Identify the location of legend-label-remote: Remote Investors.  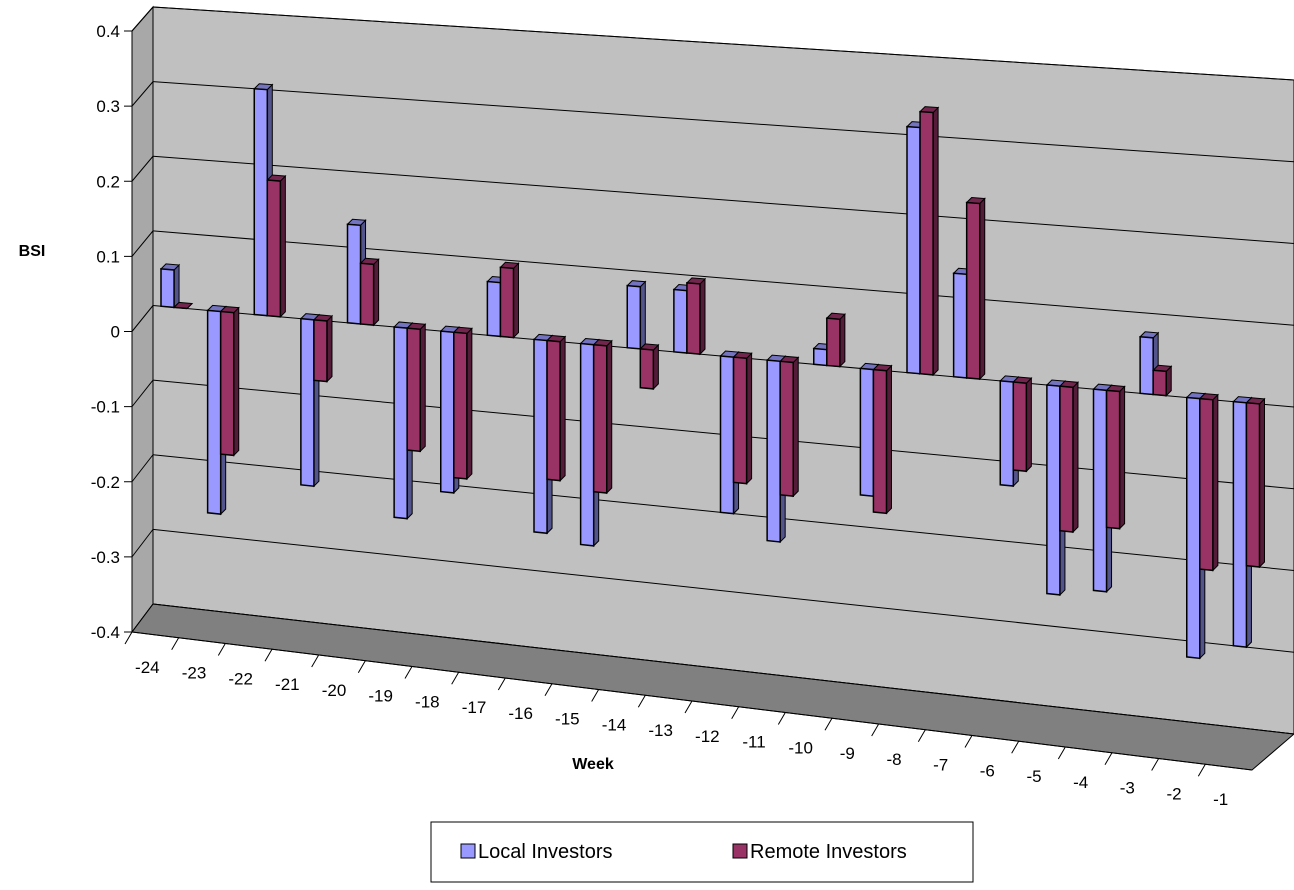
(828, 852).